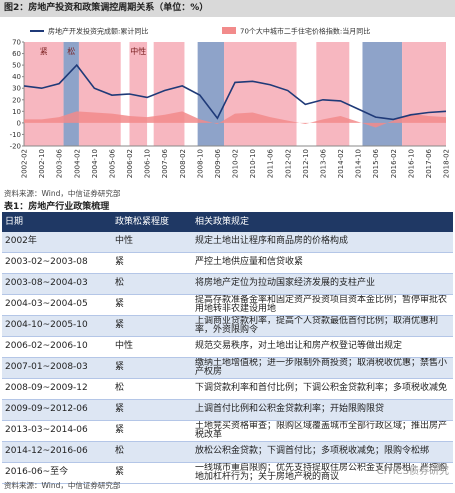 The image size is (455, 493). I want to click on table-cell: 放松公积金贷款；下调首付比；多项税收减免；限购令松绑, so click(322, 452).